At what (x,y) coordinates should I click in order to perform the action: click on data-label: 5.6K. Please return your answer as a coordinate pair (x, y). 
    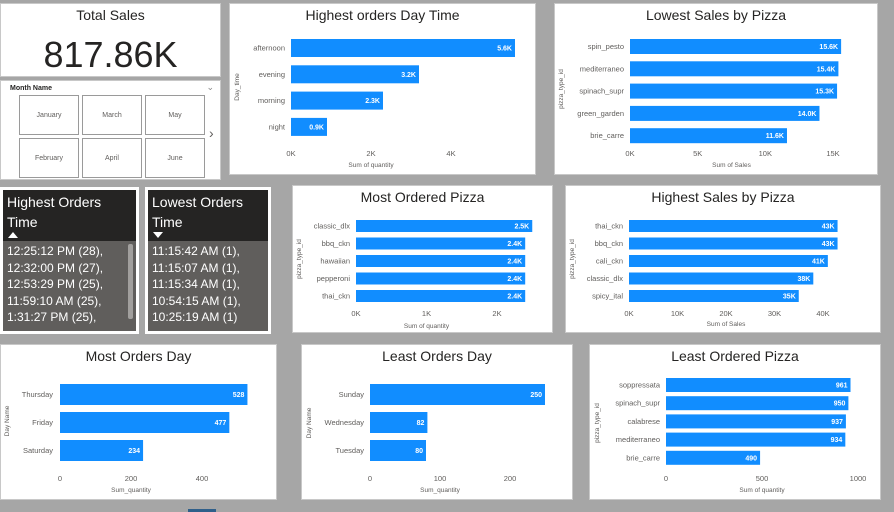
    Looking at the image, I should click on (504, 49).